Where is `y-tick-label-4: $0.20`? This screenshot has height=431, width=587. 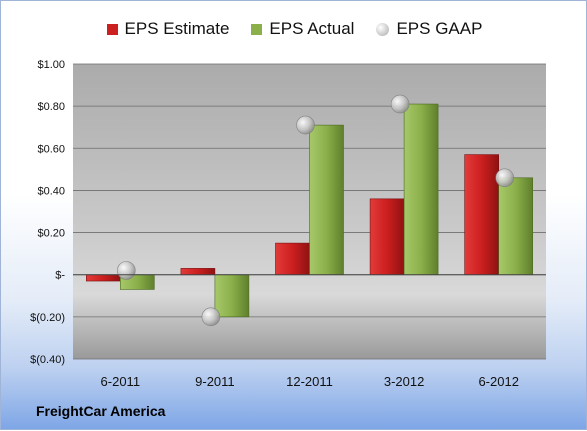 y-tick-label-4: $0.20 is located at coordinates (51, 234).